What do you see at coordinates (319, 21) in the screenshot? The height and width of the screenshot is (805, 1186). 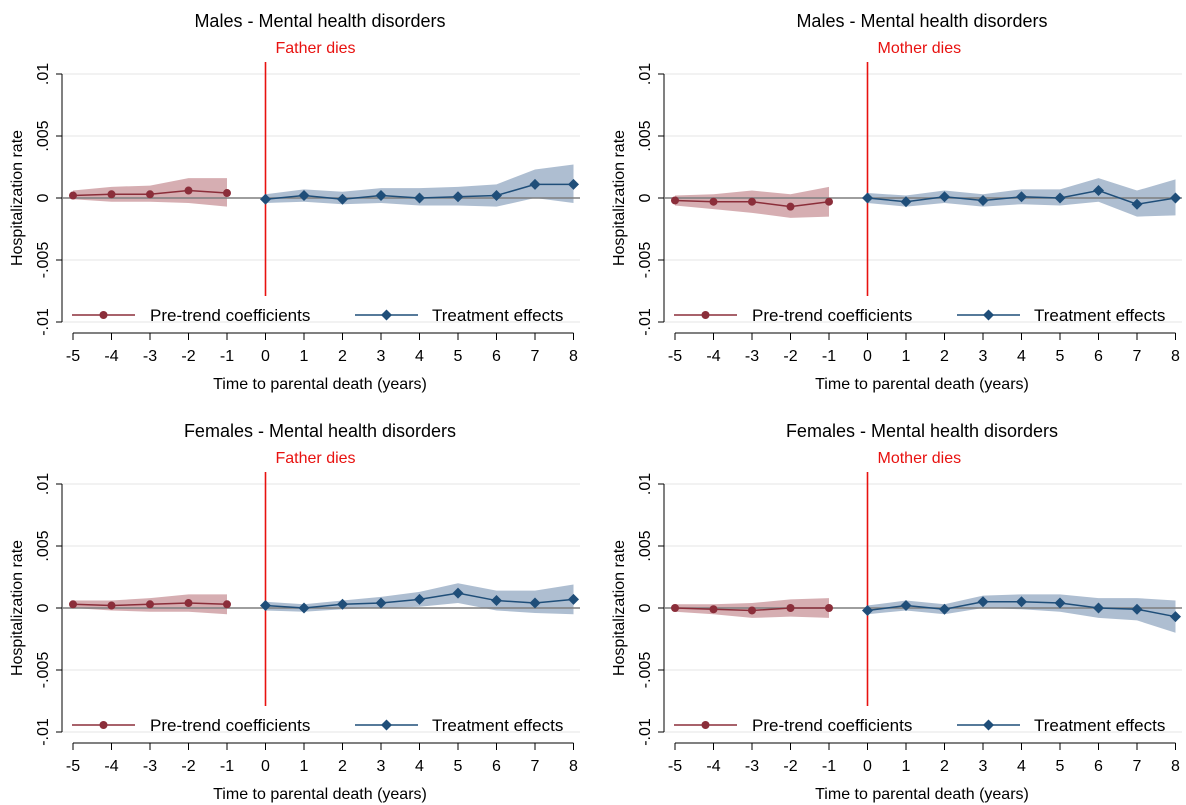 I see `chart-title: Males - Mental health disorders` at bounding box center [319, 21].